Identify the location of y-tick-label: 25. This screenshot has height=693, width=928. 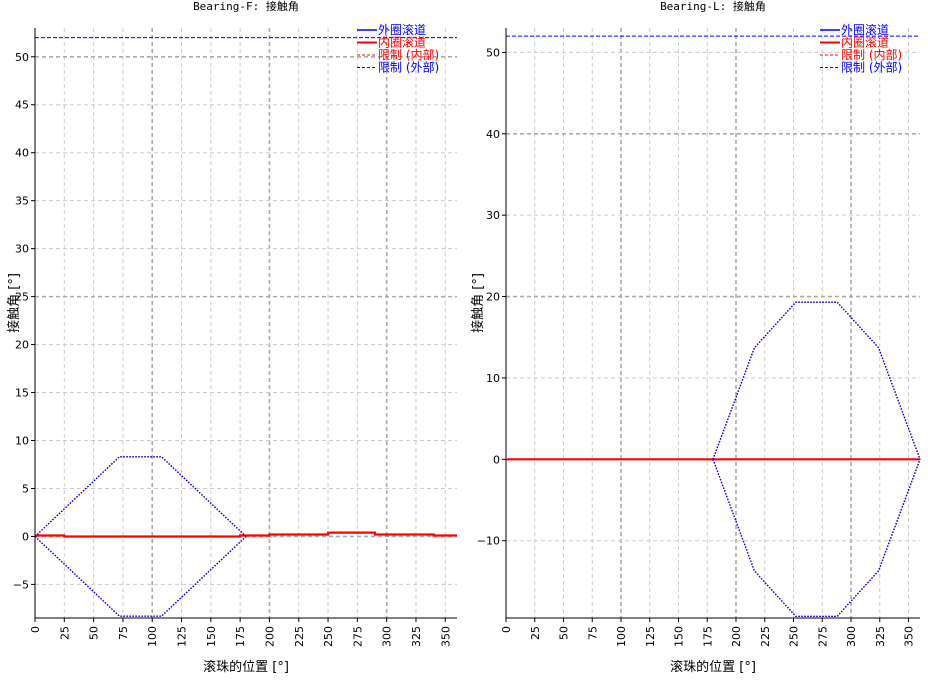
(22, 297).